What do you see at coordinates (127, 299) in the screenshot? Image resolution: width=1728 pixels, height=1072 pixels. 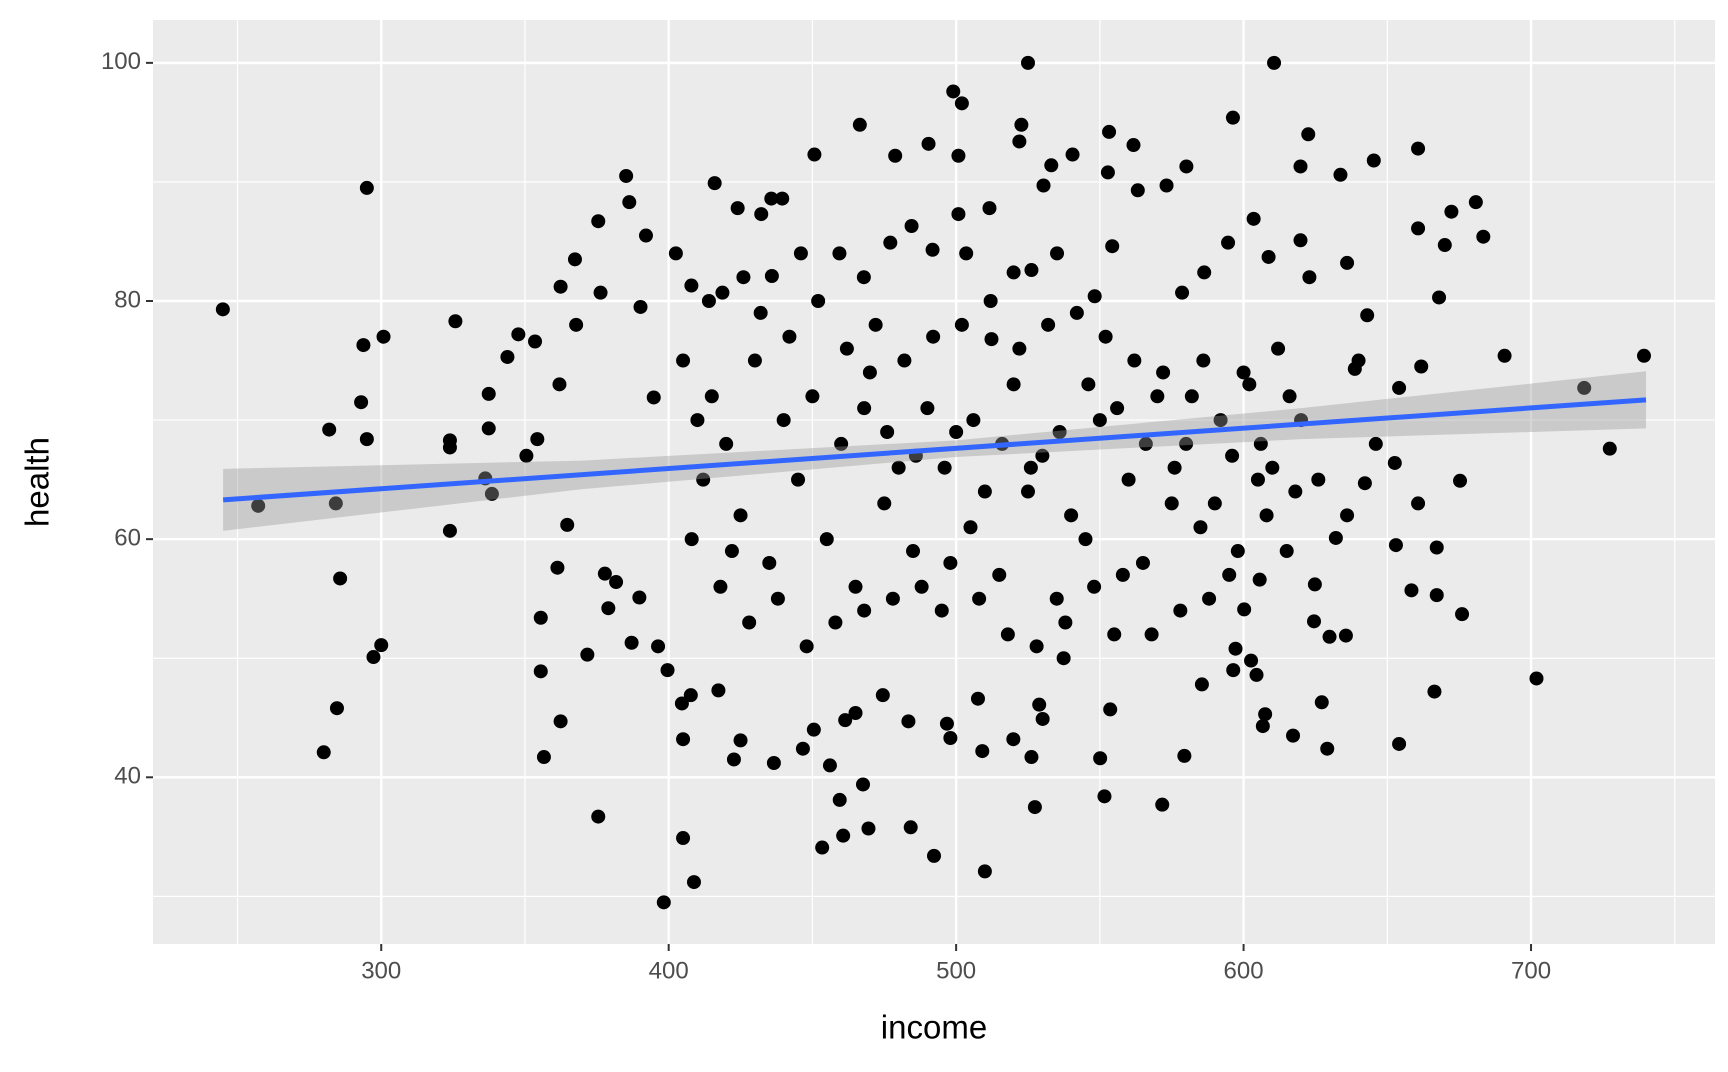 I see `y-tick-label: 80` at bounding box center [127, 299].